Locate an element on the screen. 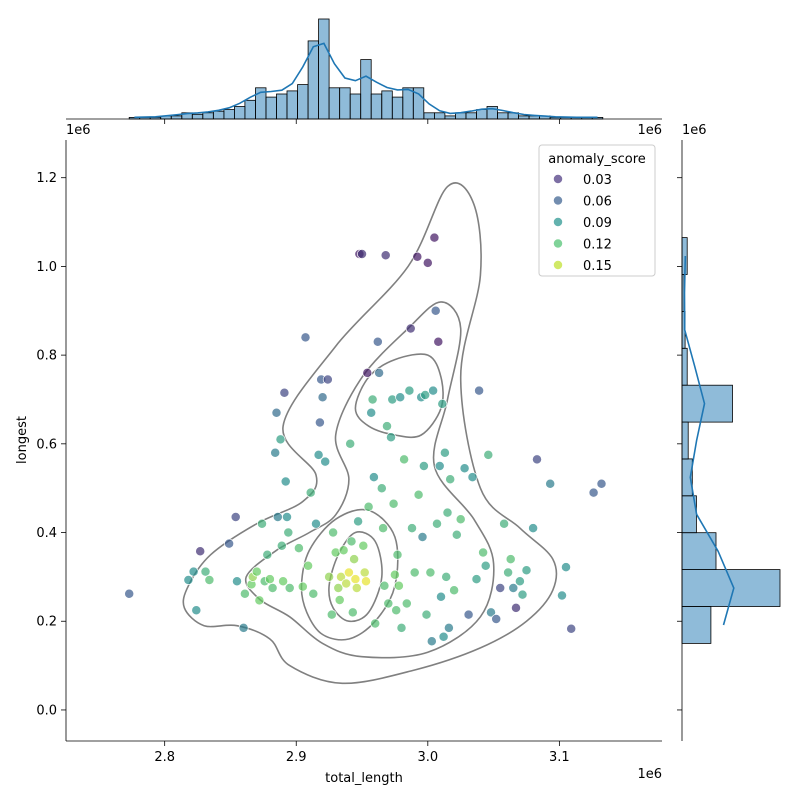 The width and height of the screenshot is (800, 800). y-tick-label: 1.2 is located at coordinates (46, 178).